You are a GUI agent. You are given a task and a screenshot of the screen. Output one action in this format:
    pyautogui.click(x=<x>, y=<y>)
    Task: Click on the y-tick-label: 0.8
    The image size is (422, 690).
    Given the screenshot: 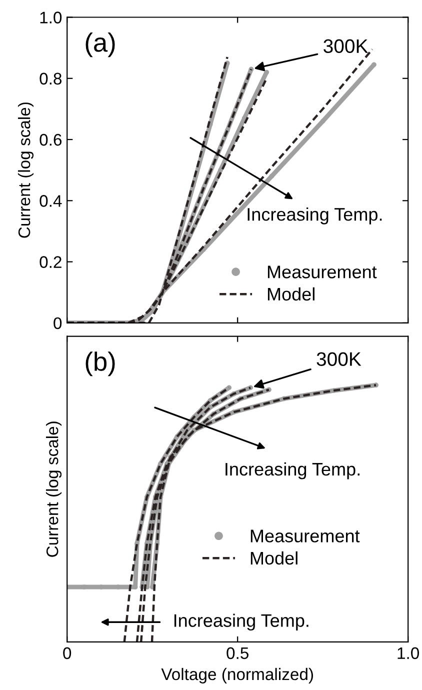 What is the action you would take?
    pyautogui.click(x=51, y=78)
    